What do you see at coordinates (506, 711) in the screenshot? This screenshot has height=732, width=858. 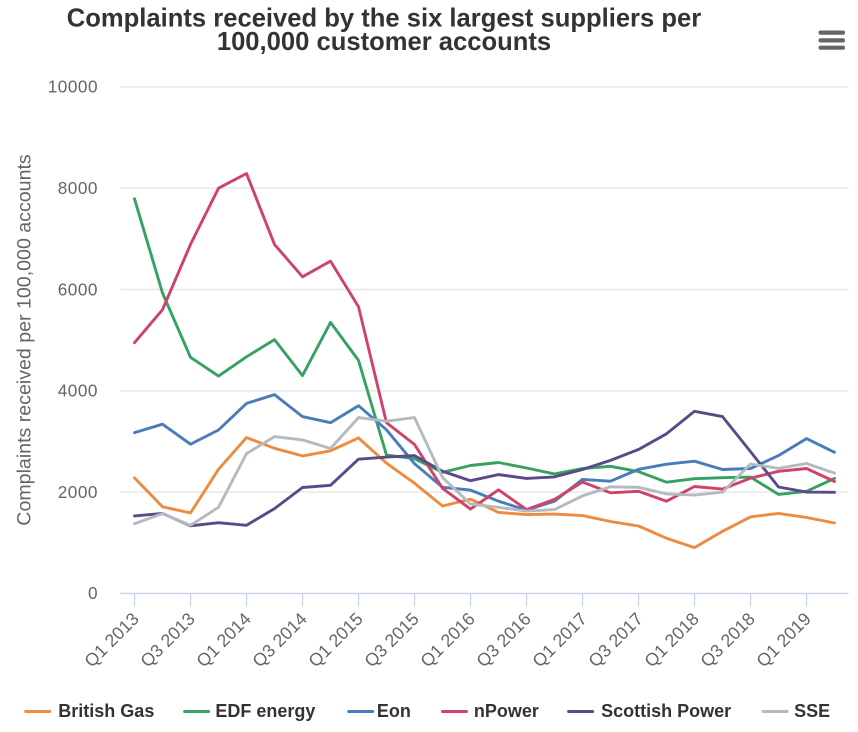 I see `svg-text: nPower` at bounding box center [506, 711].